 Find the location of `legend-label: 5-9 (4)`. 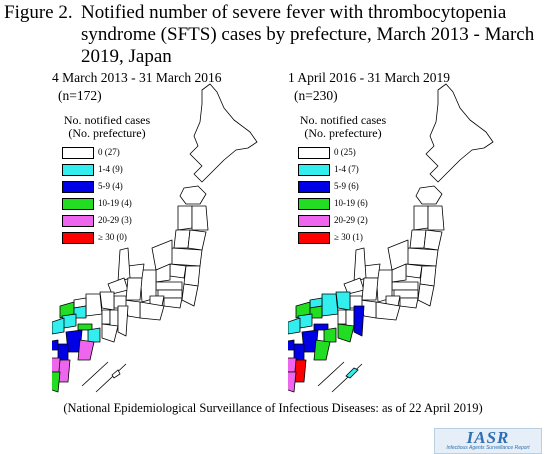

legend-label: 5-9 (4) is located at coordinates (110, 186).